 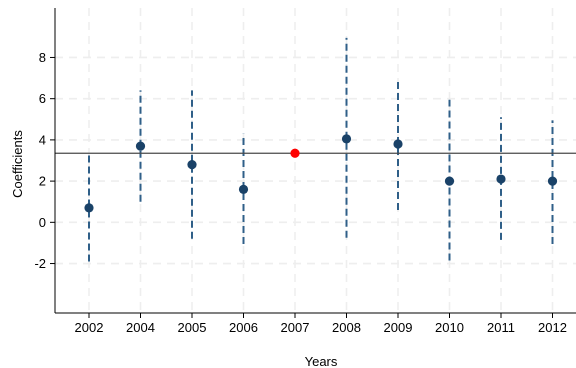 I want to click on x-tick-label-2006: 2006, so click(x=243, y=327).